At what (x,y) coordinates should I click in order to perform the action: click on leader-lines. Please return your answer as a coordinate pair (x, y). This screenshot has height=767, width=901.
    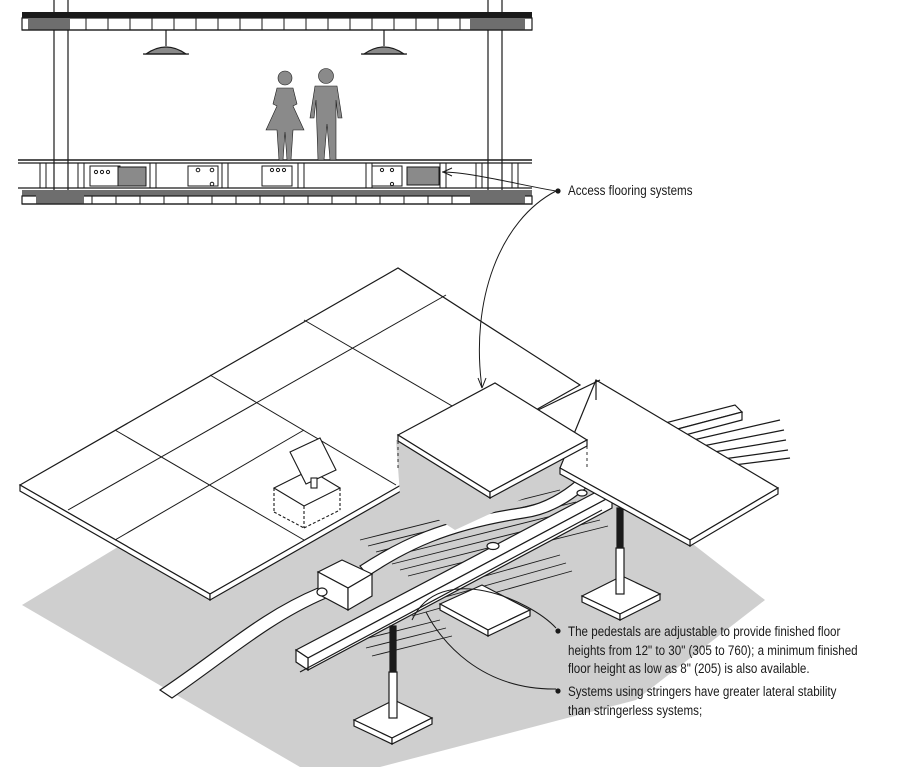
    Looking at the image, I should click on (484, 428).